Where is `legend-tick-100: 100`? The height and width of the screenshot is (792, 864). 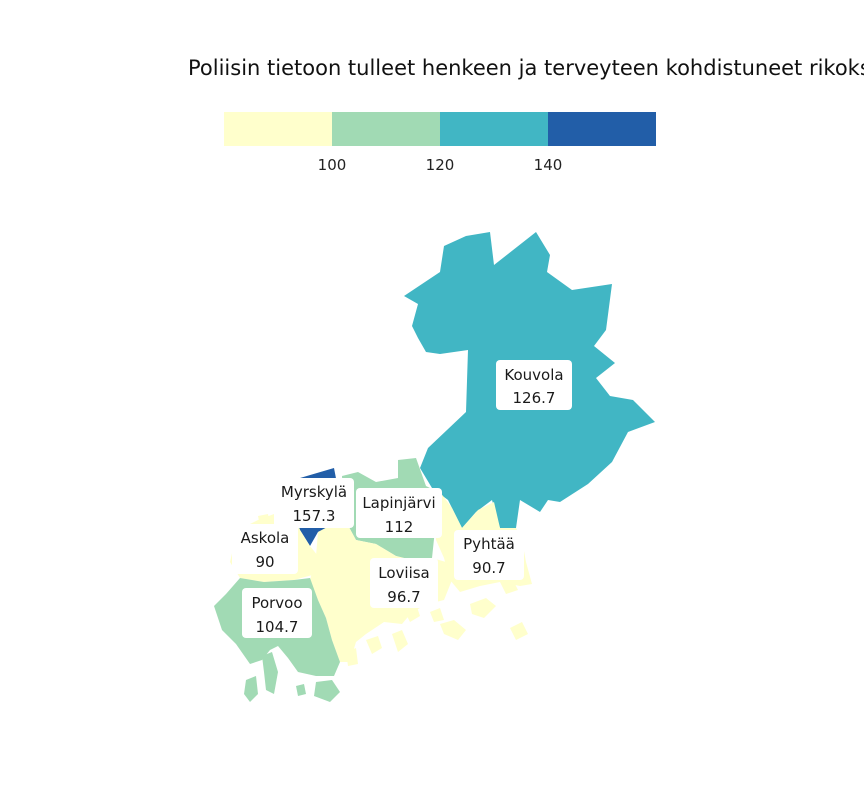
legend-tick-100: 100 is located at coordinates (332, 165).